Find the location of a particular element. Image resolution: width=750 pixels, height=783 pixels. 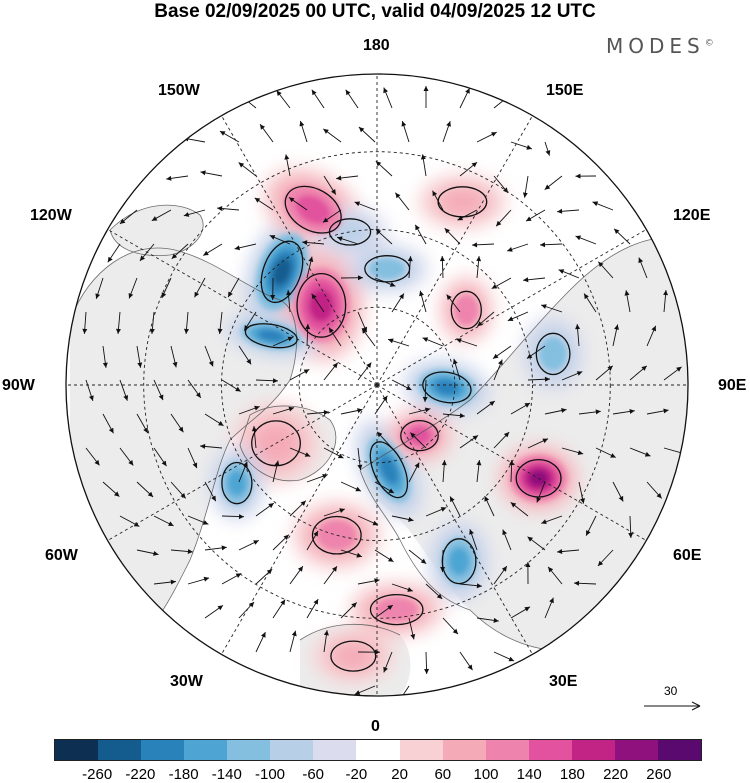

brand-name: MODES is located at coordinates (655, 46).